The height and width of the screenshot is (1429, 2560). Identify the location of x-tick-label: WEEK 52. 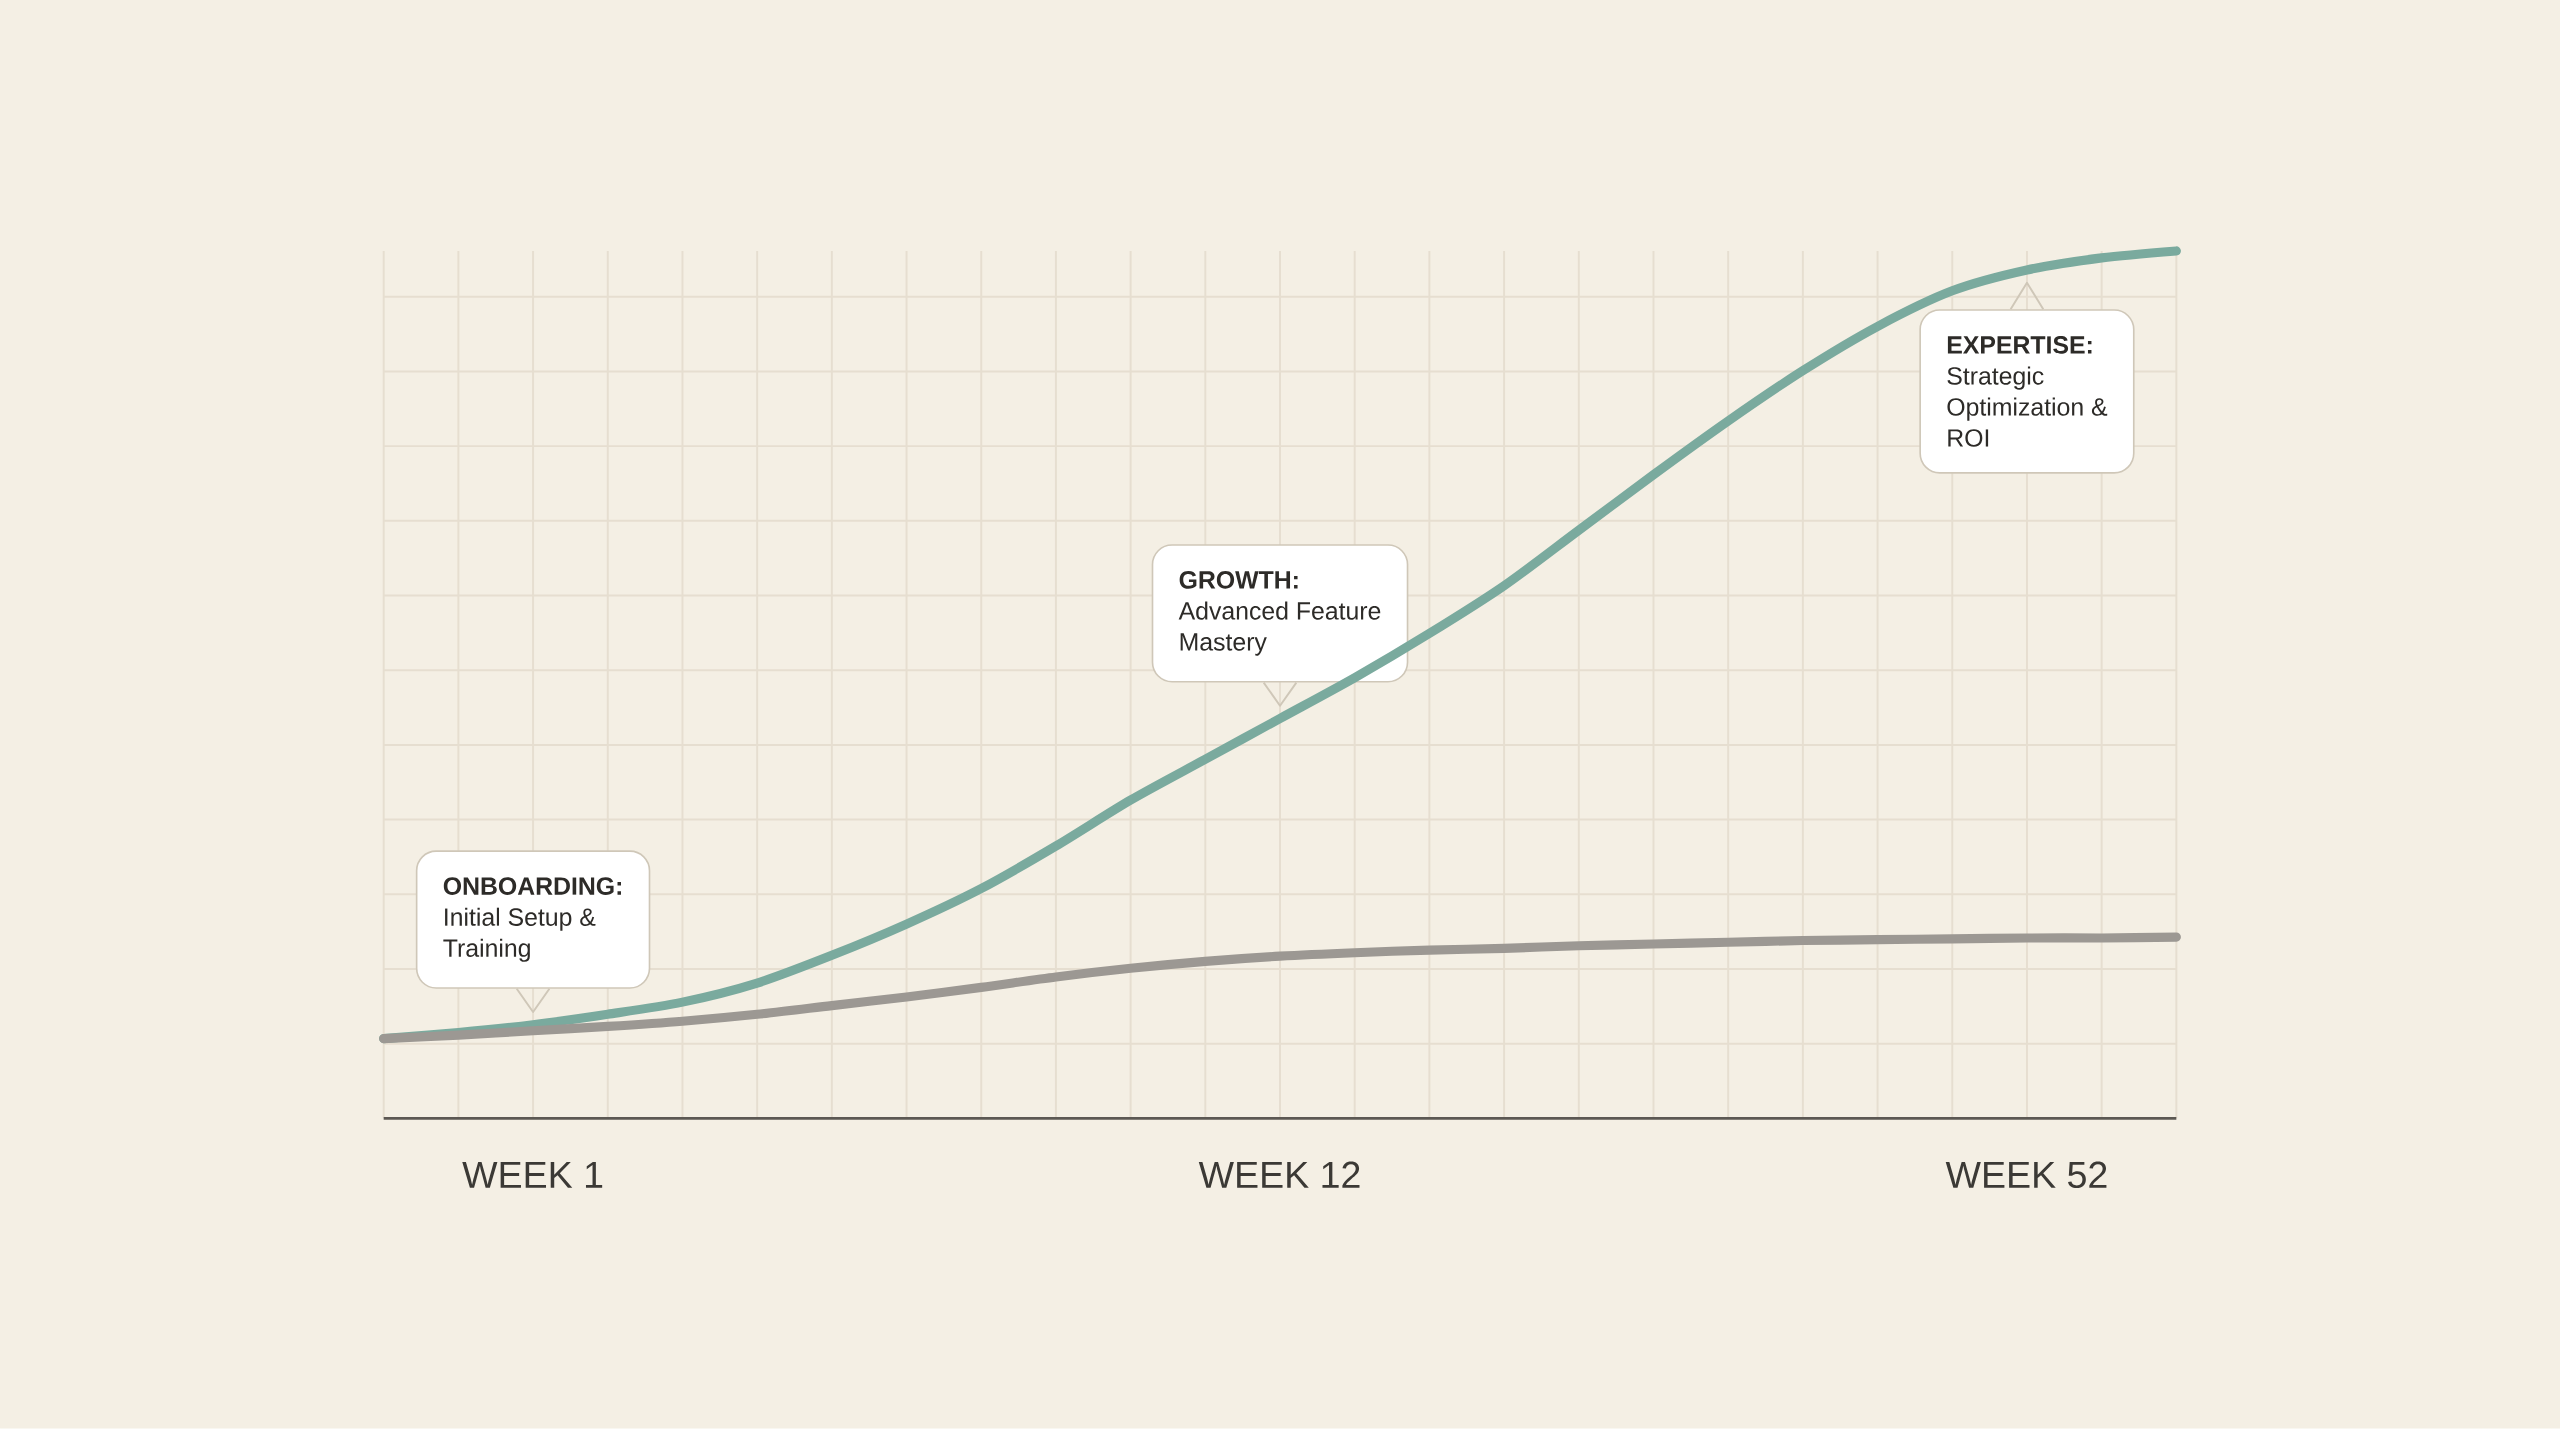
(2026, 1175).